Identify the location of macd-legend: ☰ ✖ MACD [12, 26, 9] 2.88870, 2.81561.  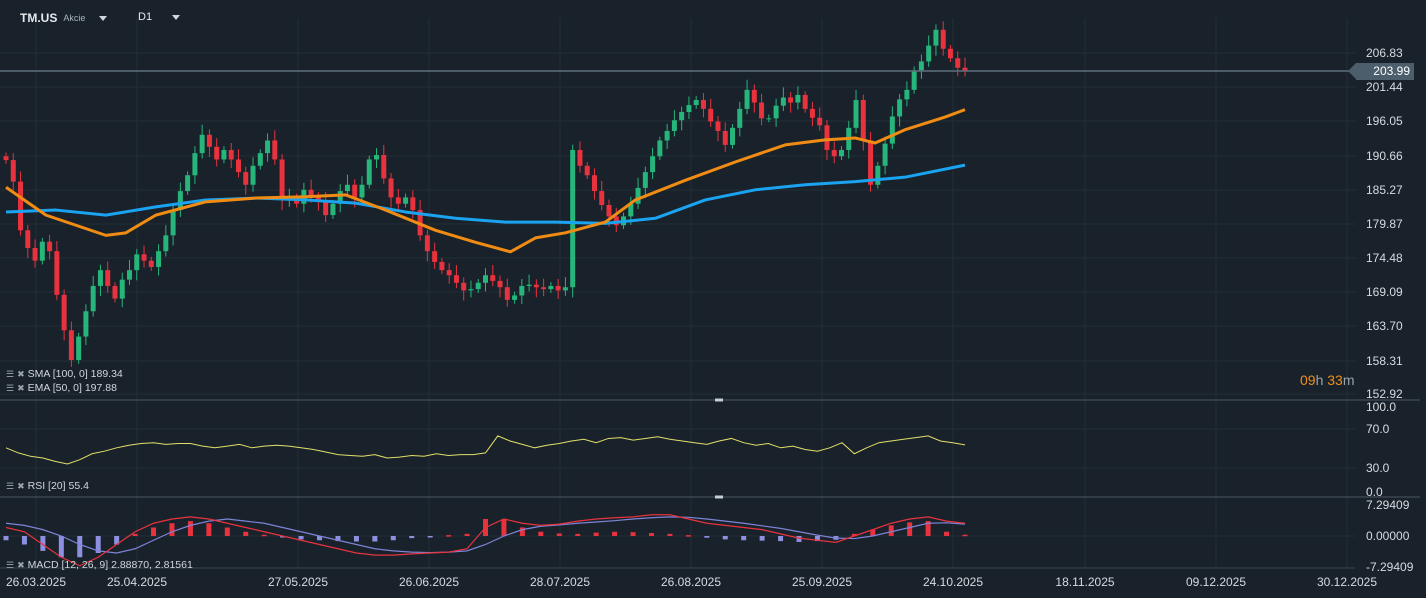
(99, 565).